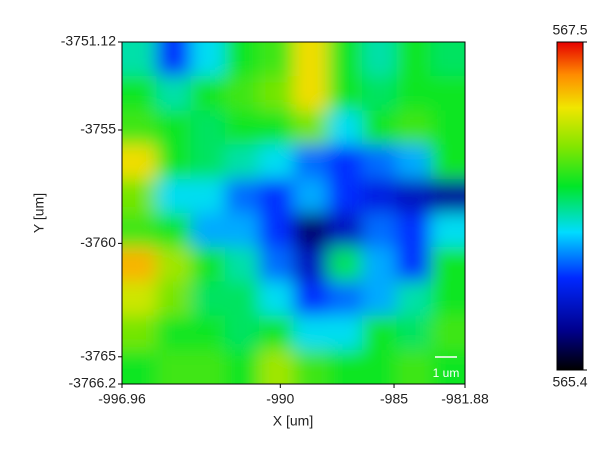 The height and width of the screenshot is (462, 600). Describe the element at coordinates (280, 399) in the screenshot. I see `x-tick-label: -990` at that location.